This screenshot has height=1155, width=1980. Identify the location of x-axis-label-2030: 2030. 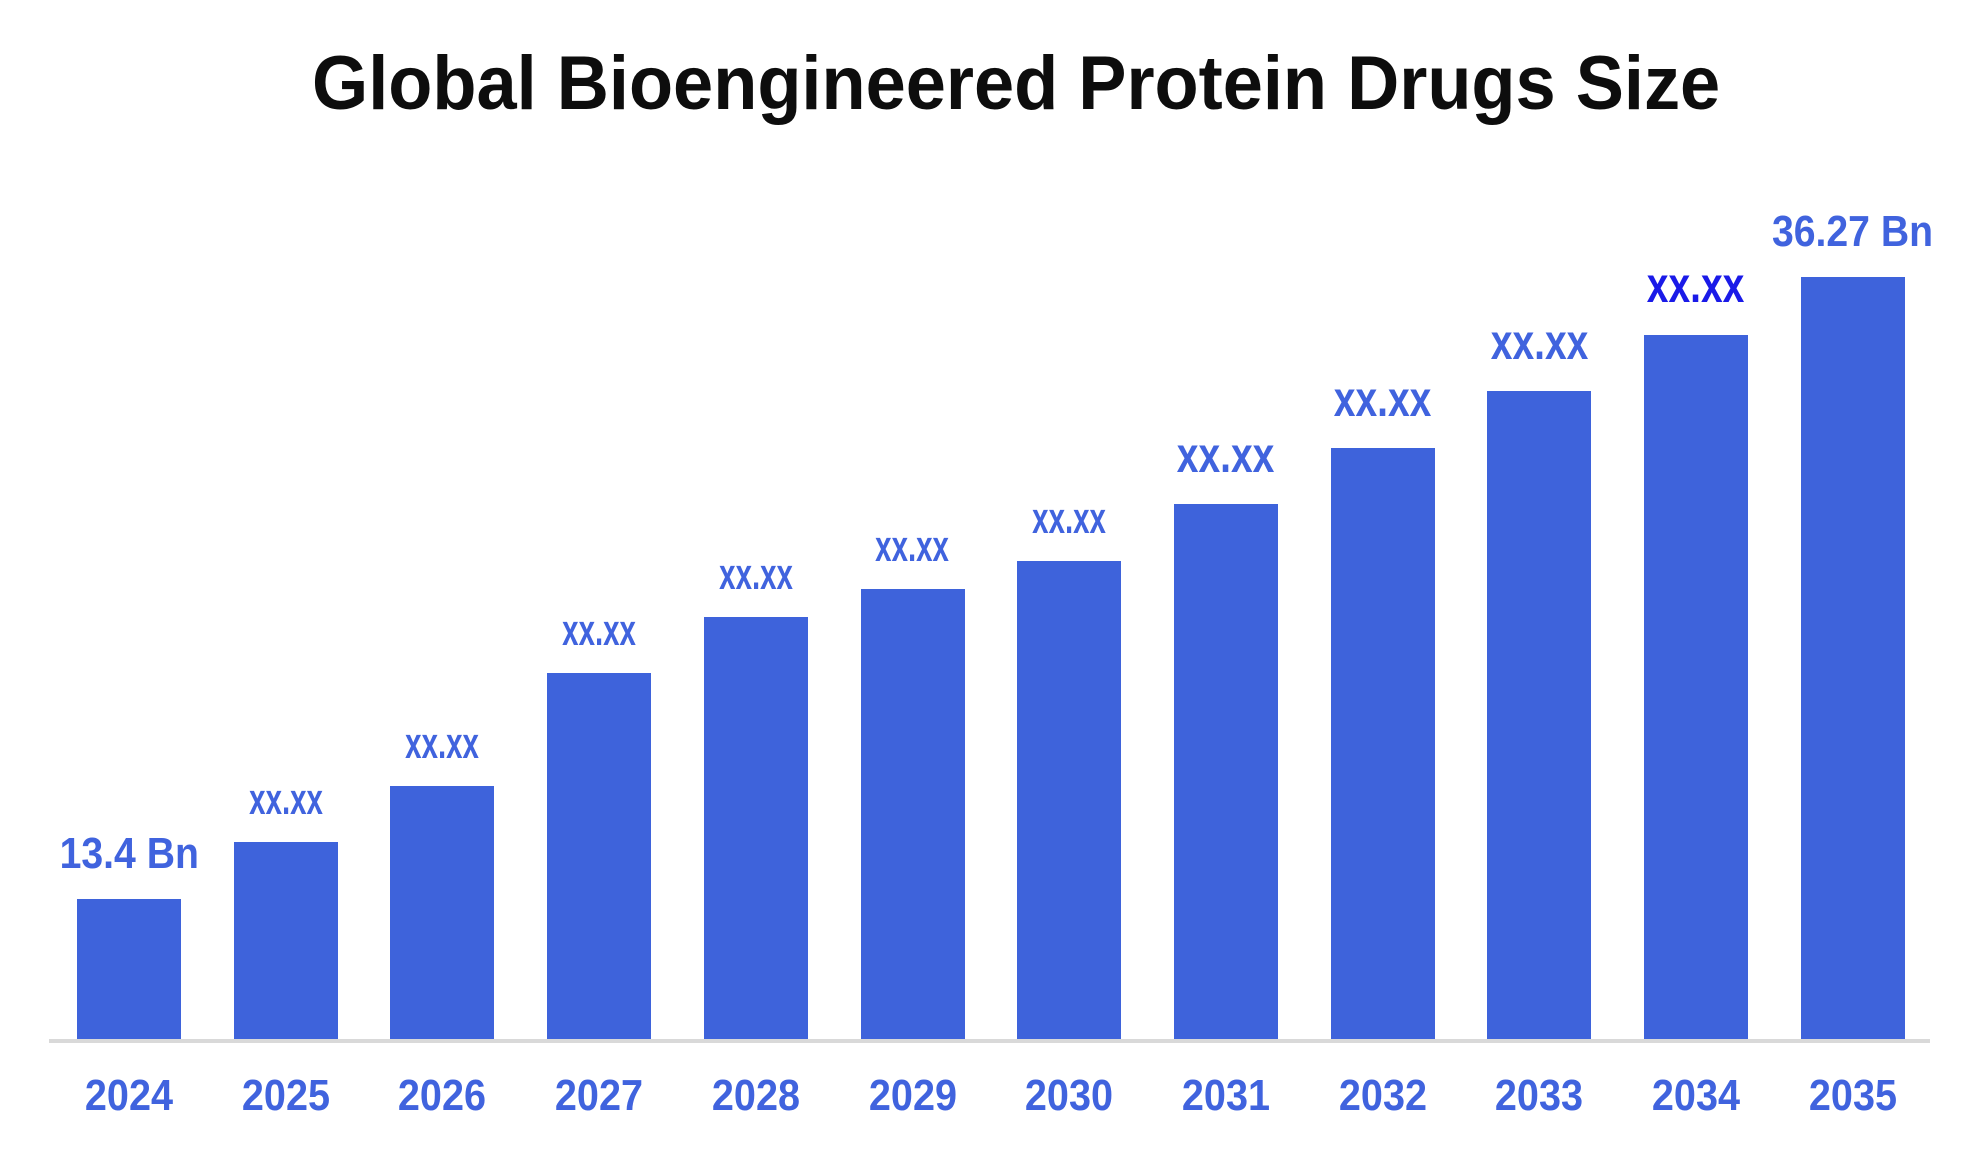
(1069, 1096).